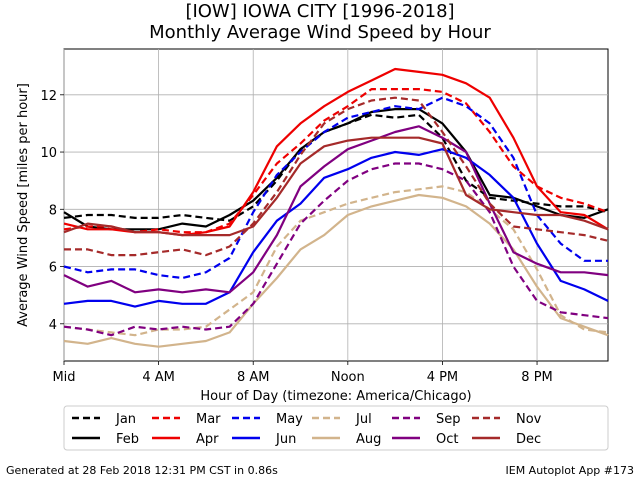 This screenshot has width=640, height=480. What do you see at coordinates (63, 377) in the screenshot?
I see `x-tick-label: Mid` at bounding box center [63, 377].